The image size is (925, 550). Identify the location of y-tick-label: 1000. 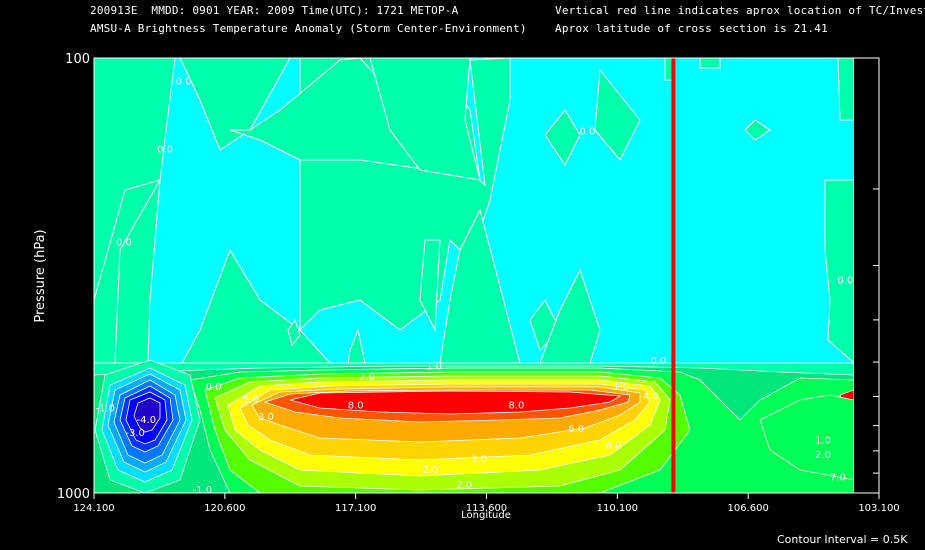
(73, 494).